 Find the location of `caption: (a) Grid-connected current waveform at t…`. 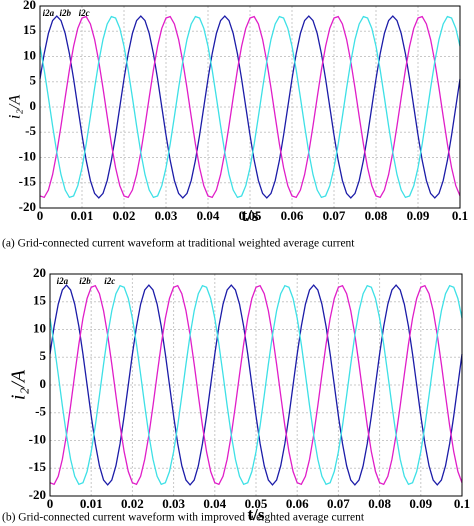

caption: (a) Grid-connected current waveform at t… is located at coordinates (178, 244).